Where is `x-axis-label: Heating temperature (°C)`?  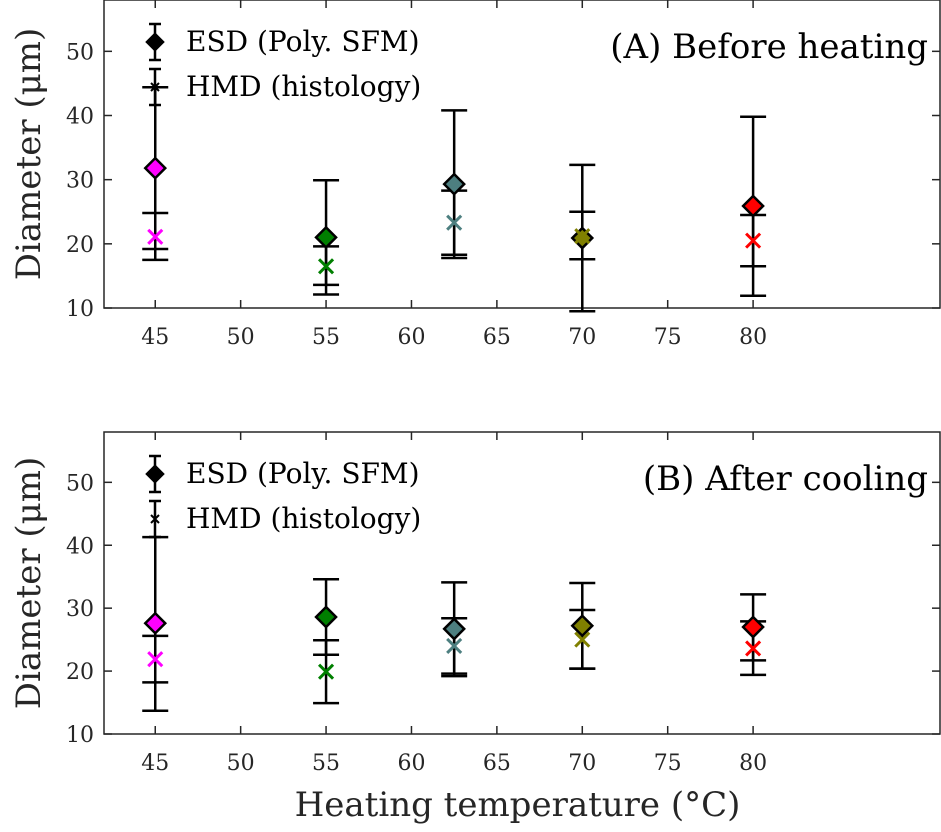 x-axis-label: Heating temperature (°C) is located at coordinates (518, 805).